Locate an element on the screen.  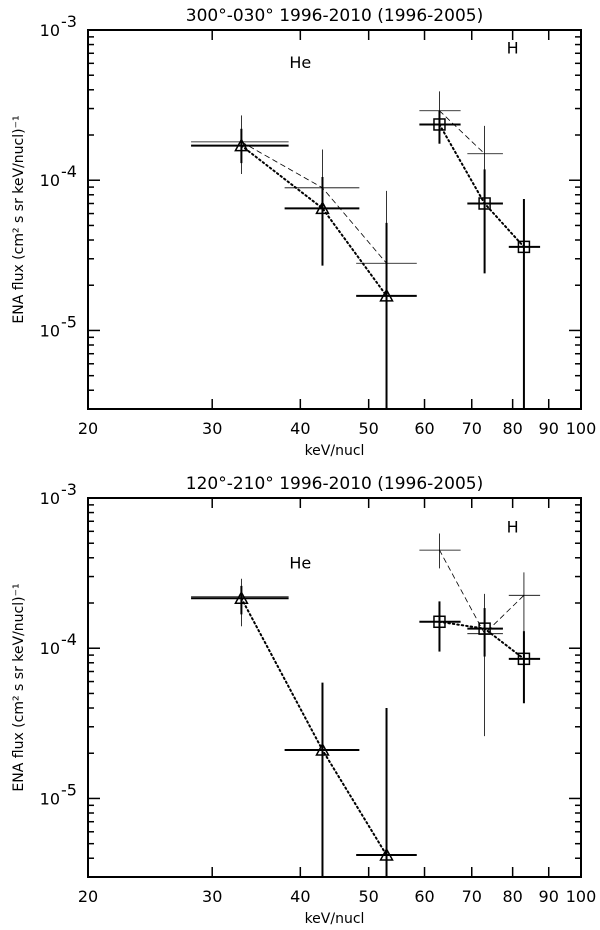
chart-title: 120°-210° 1996-2010 (1996-2005) is located at coordinates (334, 484).